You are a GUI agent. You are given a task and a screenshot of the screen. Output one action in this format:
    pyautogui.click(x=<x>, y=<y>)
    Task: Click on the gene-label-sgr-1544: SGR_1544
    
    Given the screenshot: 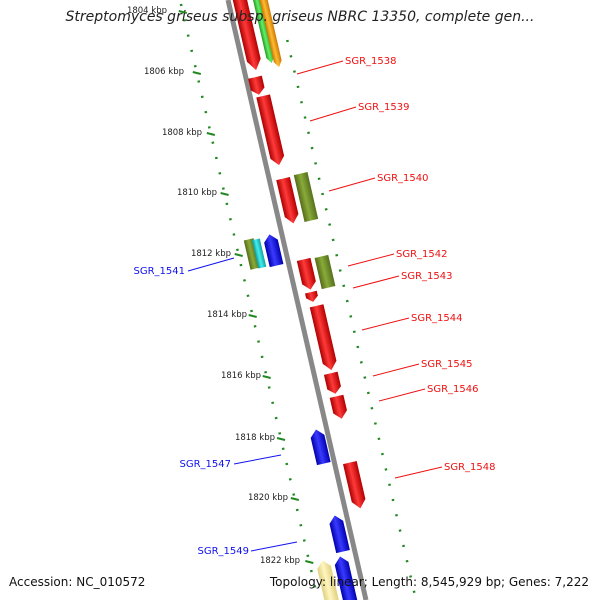 What is the action you would take?
    pyautogui.click(x=437, y=318)
    